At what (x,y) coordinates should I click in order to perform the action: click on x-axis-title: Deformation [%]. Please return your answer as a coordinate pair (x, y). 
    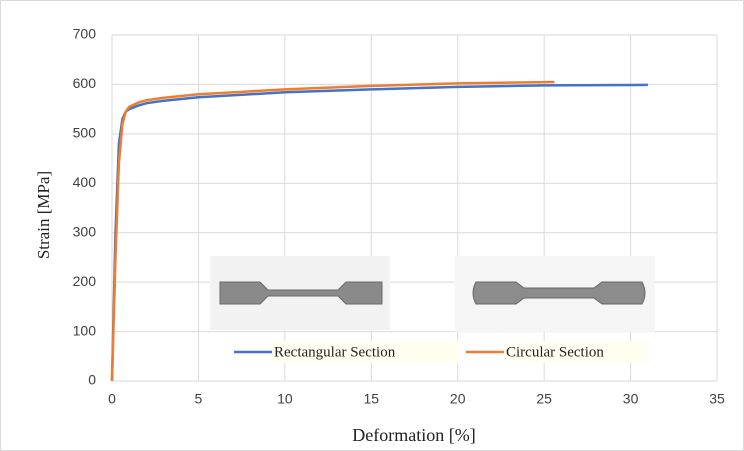
    Looking at the image, I should click on (413, 435).